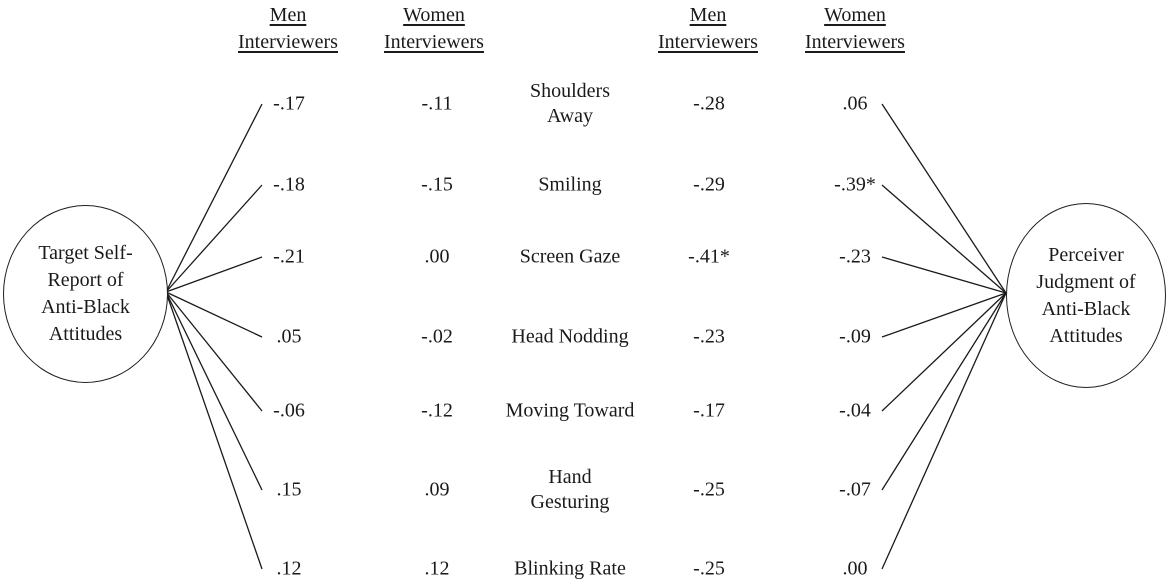  Describe the element at coordinates (855, 256) in the screenshot. I see `coefficient-right-women: -.23` at that location.